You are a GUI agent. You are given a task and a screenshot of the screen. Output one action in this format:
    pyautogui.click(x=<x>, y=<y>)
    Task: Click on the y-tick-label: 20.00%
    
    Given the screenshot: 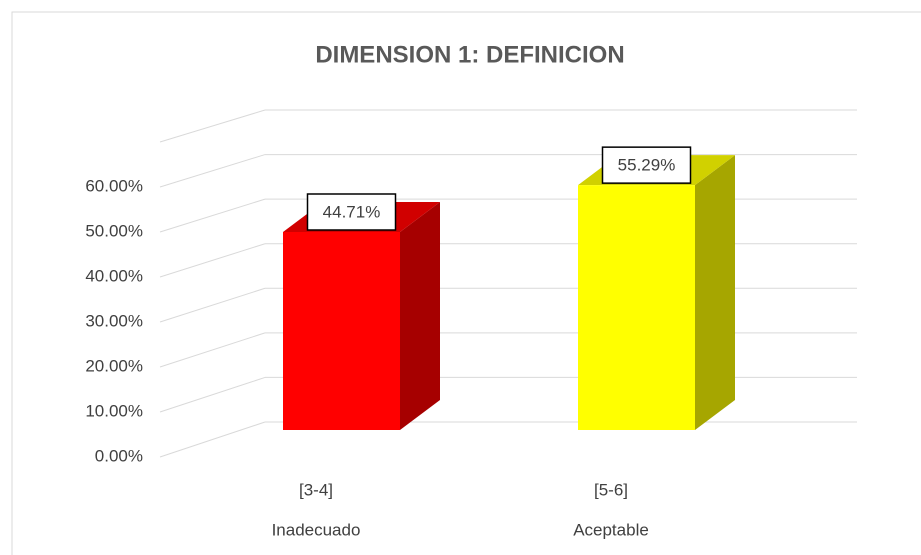 What is the action you would take?
    pyautogui.click(x=114, y=365)
    